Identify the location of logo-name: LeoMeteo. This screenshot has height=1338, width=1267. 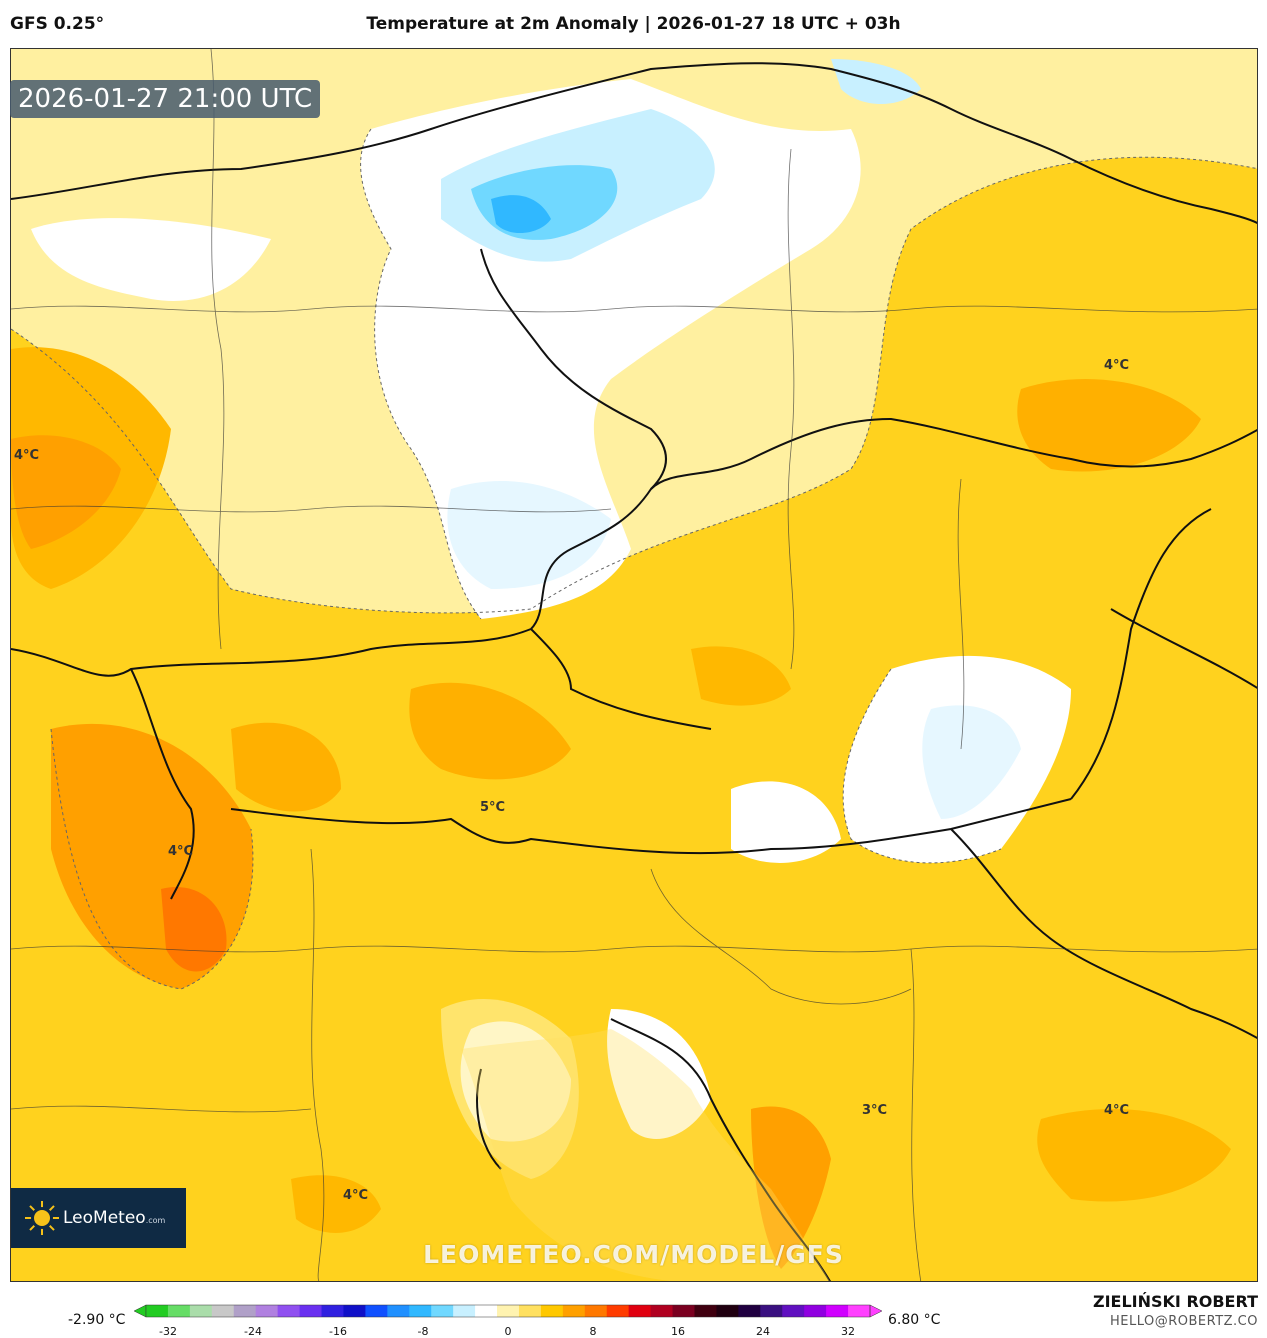
(104, 1218).